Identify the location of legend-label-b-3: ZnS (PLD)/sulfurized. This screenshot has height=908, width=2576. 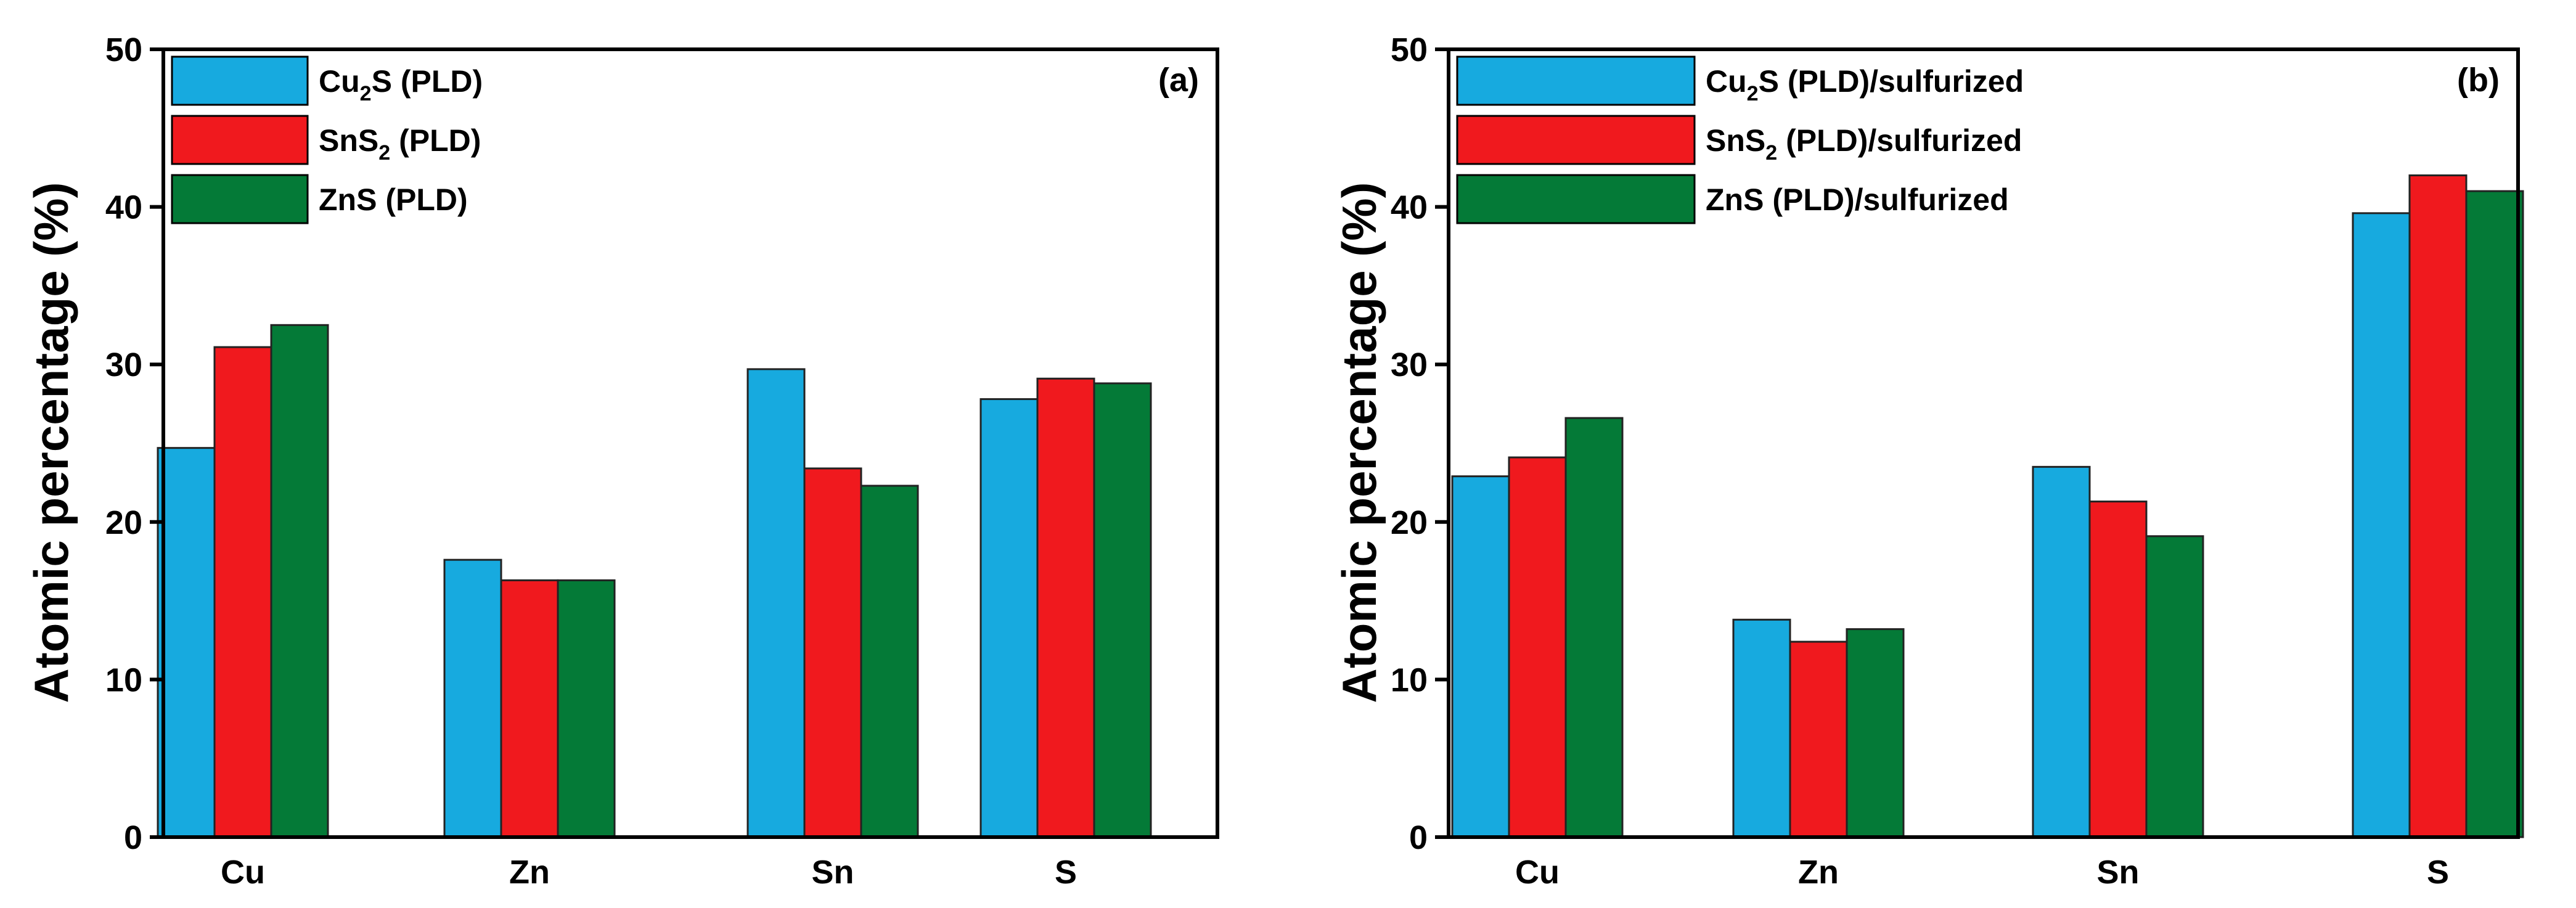
(1857, 199).